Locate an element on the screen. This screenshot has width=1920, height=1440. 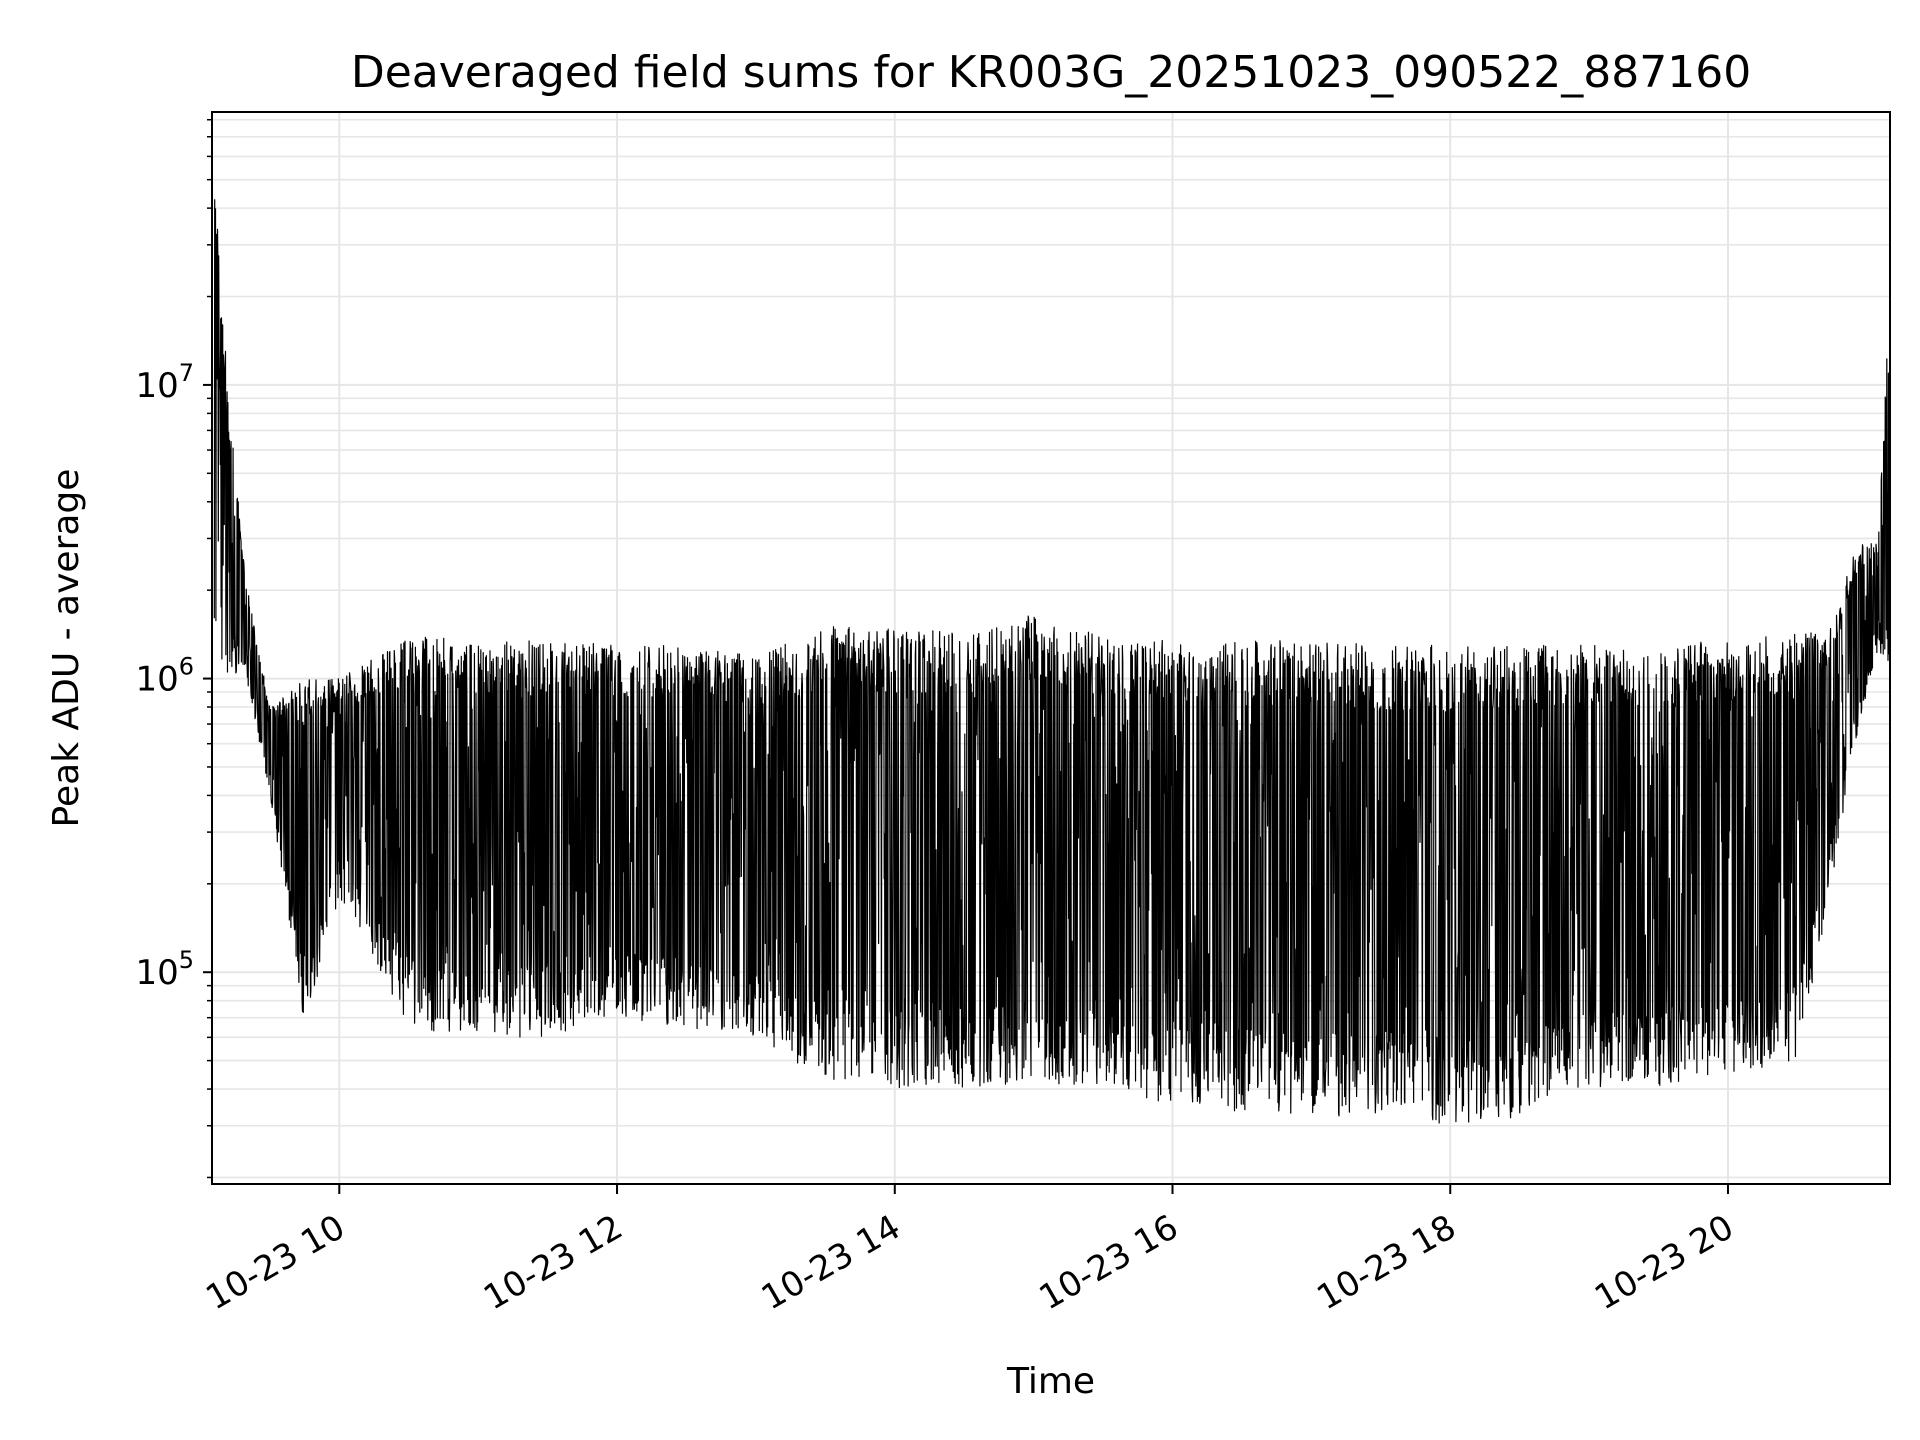
y-tick-label: 10⁶ is located at coordinates (164, 676).